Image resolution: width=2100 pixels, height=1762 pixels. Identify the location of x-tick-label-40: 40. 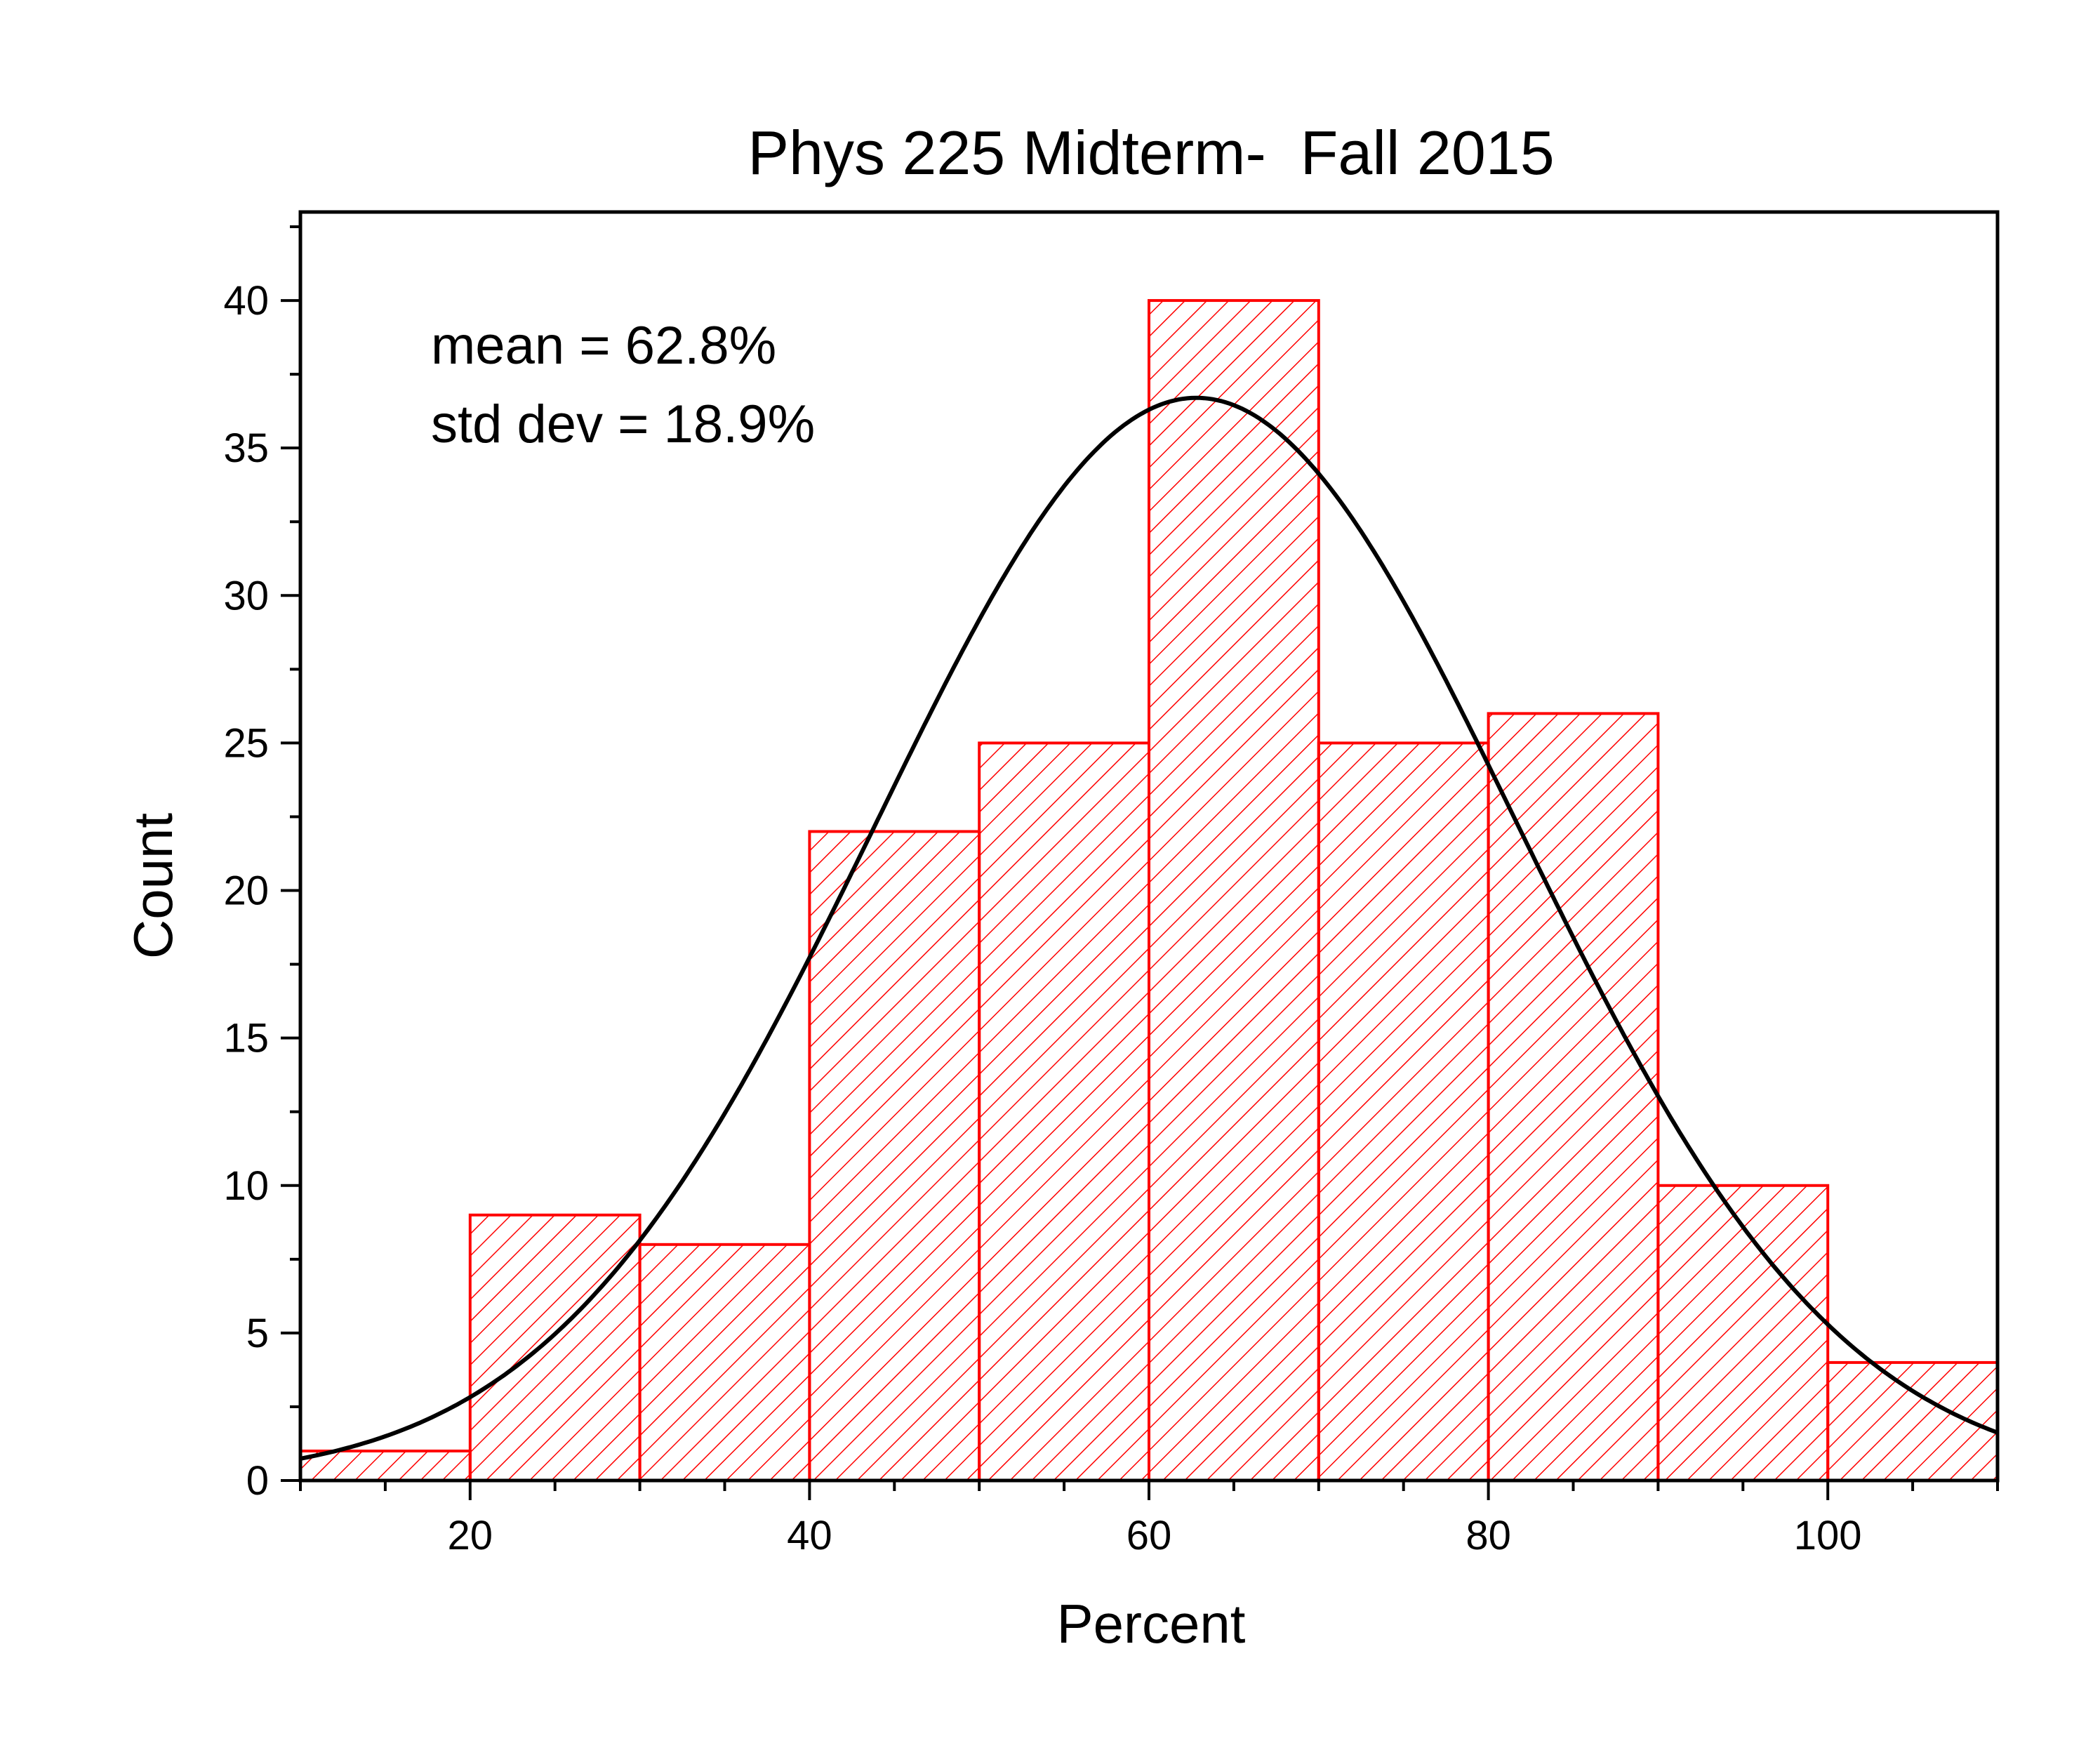
(809, 1535).